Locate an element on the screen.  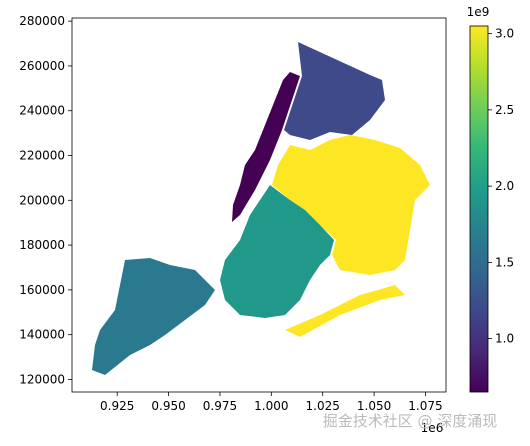
colorbar-tick-label: 2.5 is located at coordinates (504, 110).